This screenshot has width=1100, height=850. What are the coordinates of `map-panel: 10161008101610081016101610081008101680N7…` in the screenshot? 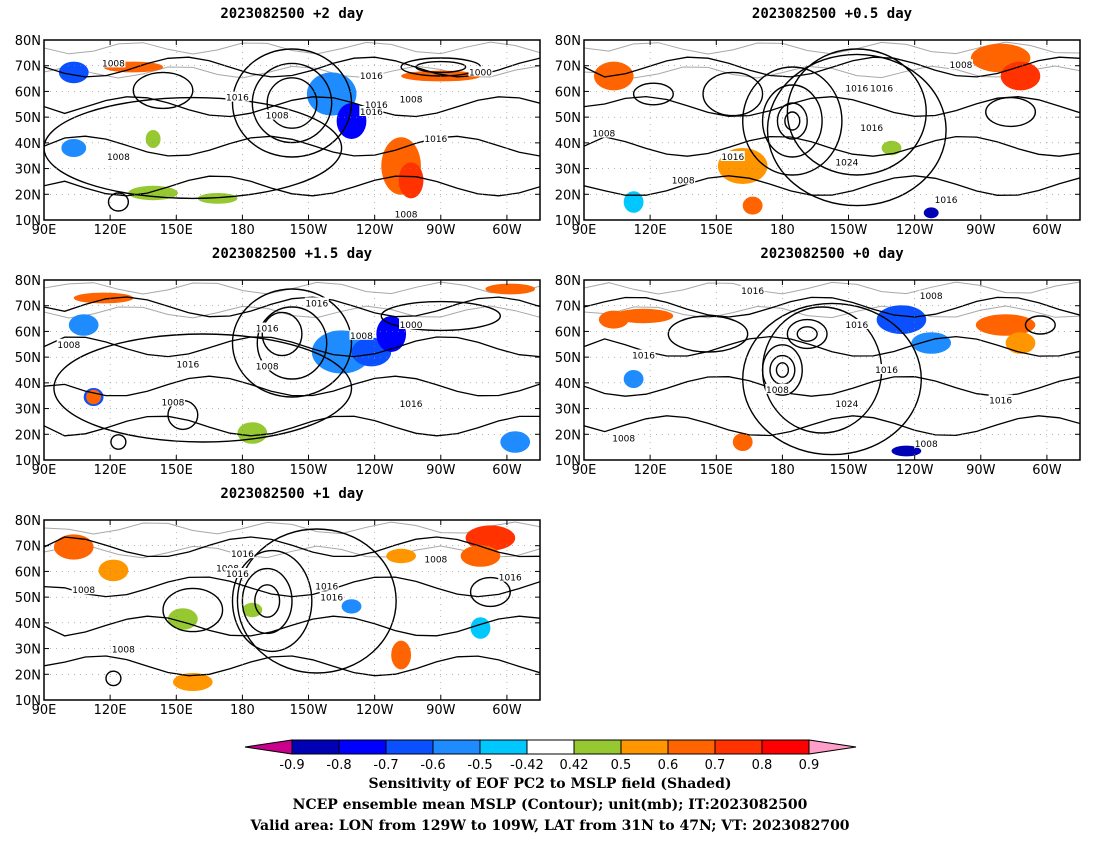 It's located at (278, 616).